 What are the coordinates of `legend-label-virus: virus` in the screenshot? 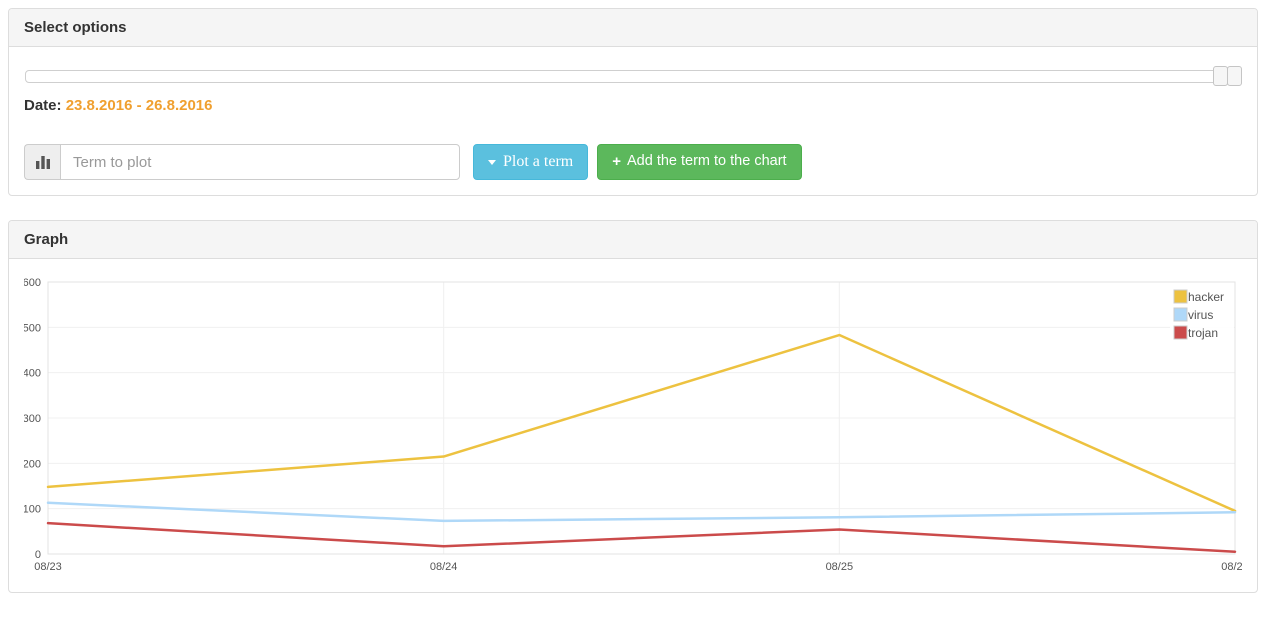 It's located at (1200, 315).